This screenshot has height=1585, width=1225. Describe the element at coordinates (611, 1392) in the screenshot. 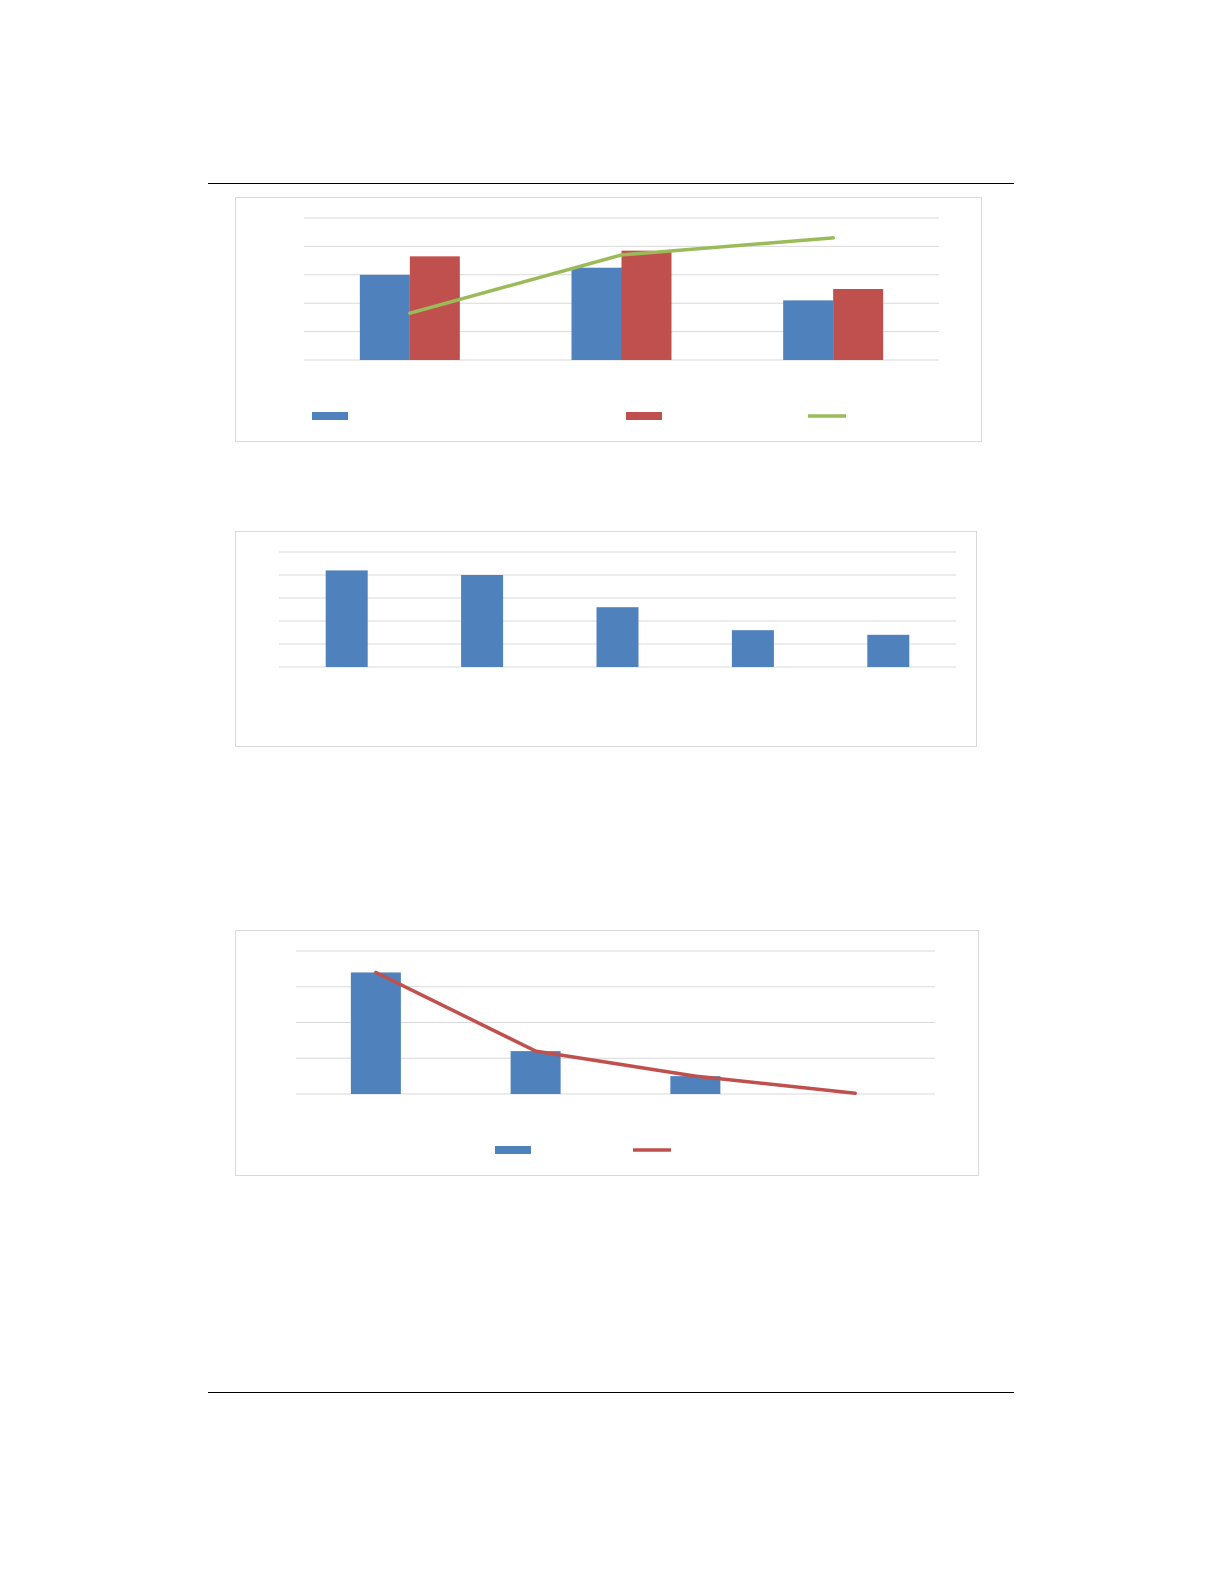

I see `footer-rule` at that location.